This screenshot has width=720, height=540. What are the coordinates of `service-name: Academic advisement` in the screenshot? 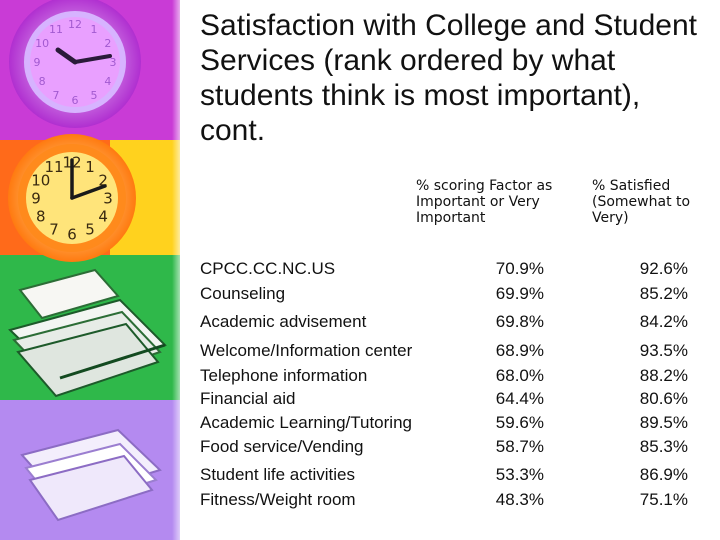 It's located at (283, 321).